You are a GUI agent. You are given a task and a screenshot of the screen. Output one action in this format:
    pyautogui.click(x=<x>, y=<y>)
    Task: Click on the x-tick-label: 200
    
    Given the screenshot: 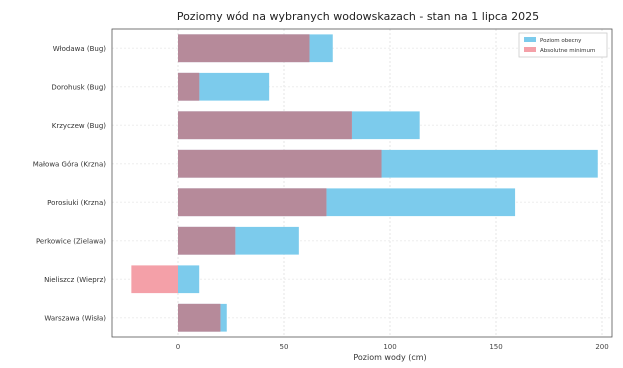 What is the action you would take?
    pyautogui.click(x=601, y=347)
    